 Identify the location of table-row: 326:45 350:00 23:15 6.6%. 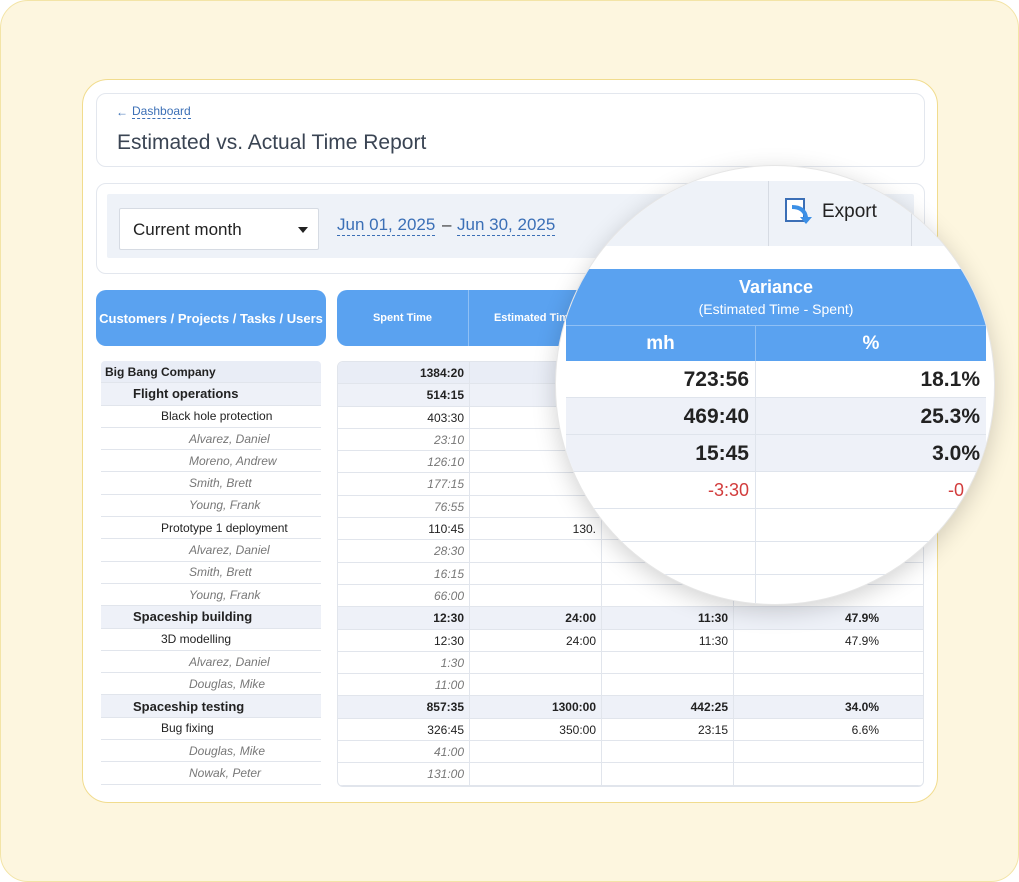
(630, 730).